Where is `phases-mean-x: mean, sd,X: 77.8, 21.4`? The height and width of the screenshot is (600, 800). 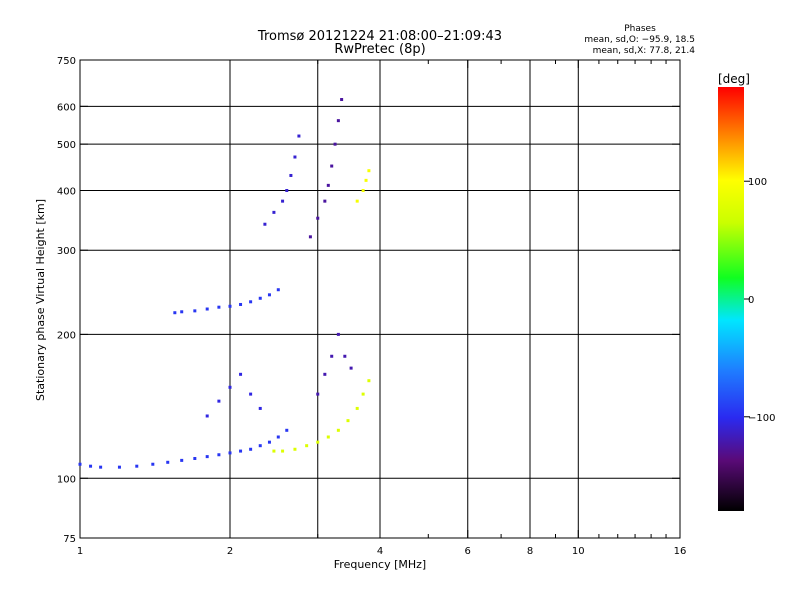
phases-mean-x: mean, sd,X: 77.8, 21.4 is located at coordinates (644, 51).